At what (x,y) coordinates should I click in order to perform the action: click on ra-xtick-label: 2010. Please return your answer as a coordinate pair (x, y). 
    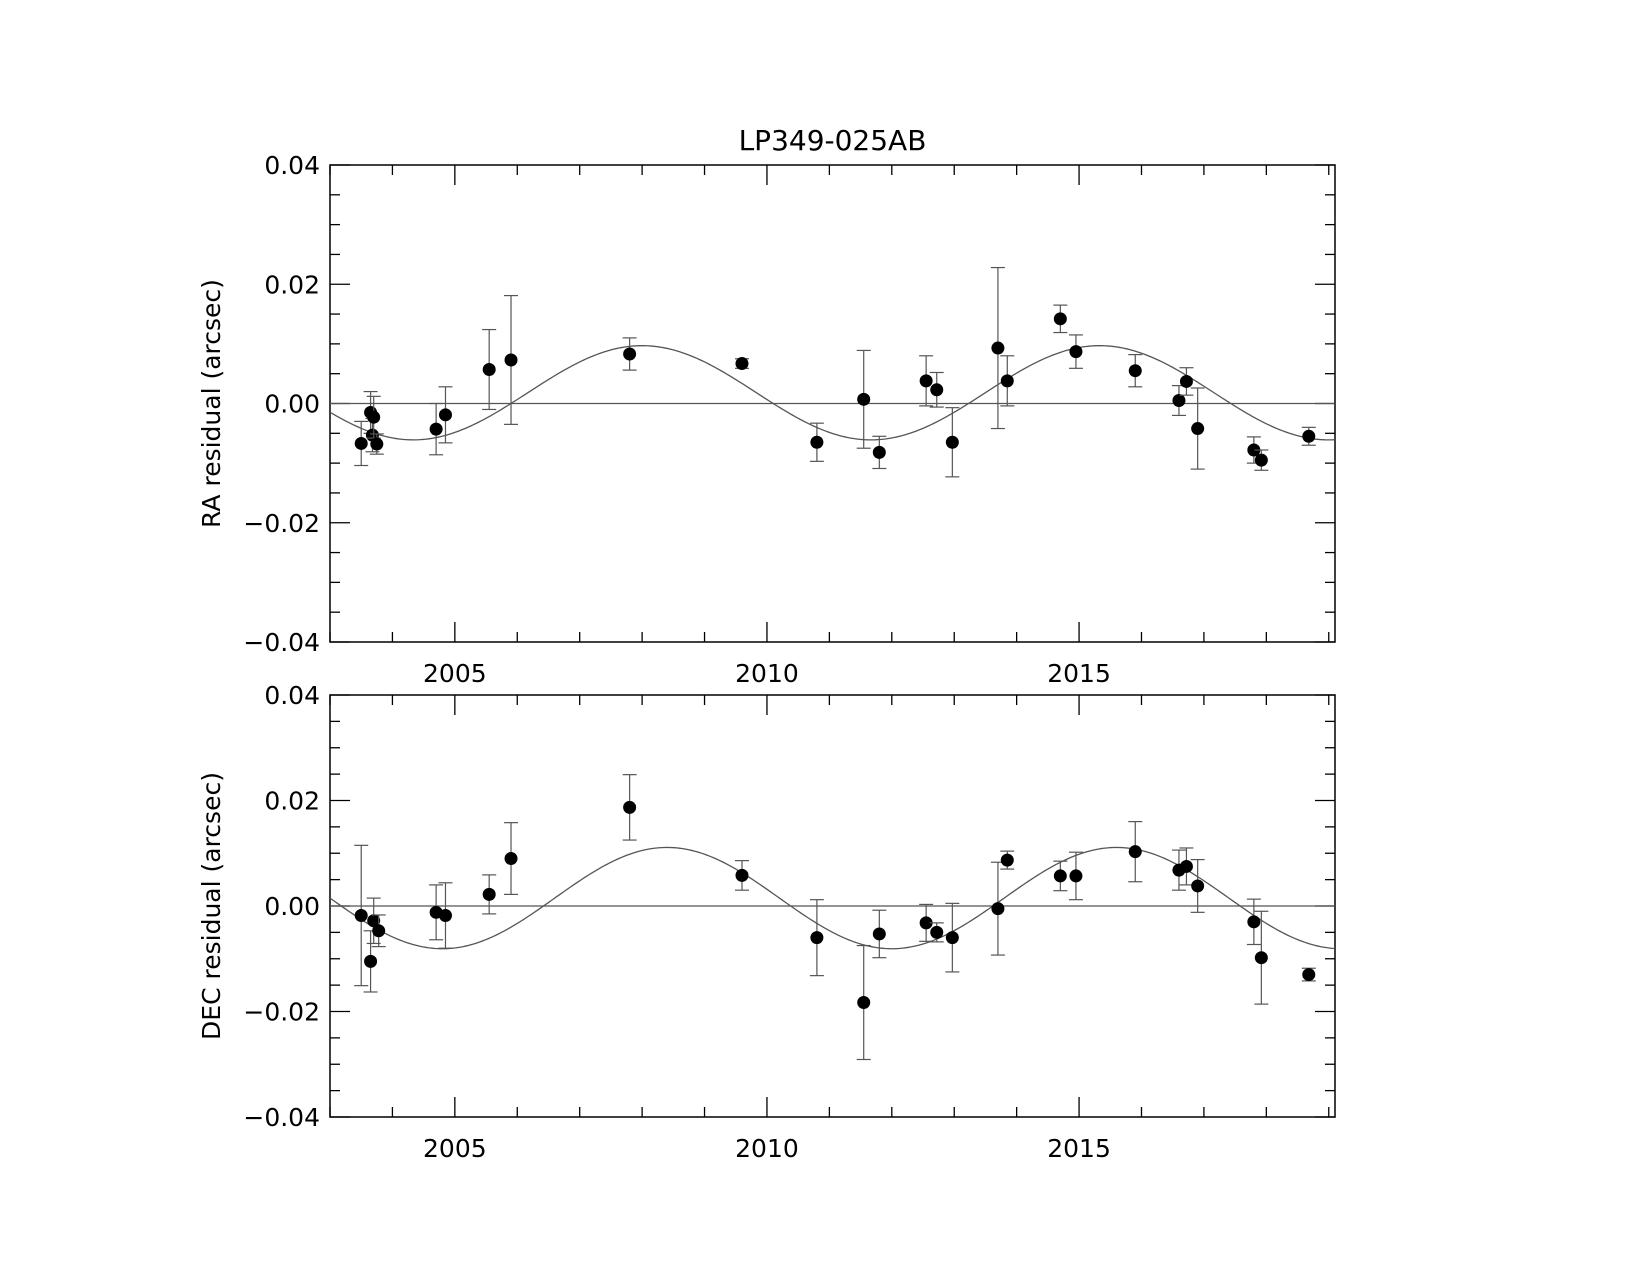
    Looking at the image, I should click on (767, 673).